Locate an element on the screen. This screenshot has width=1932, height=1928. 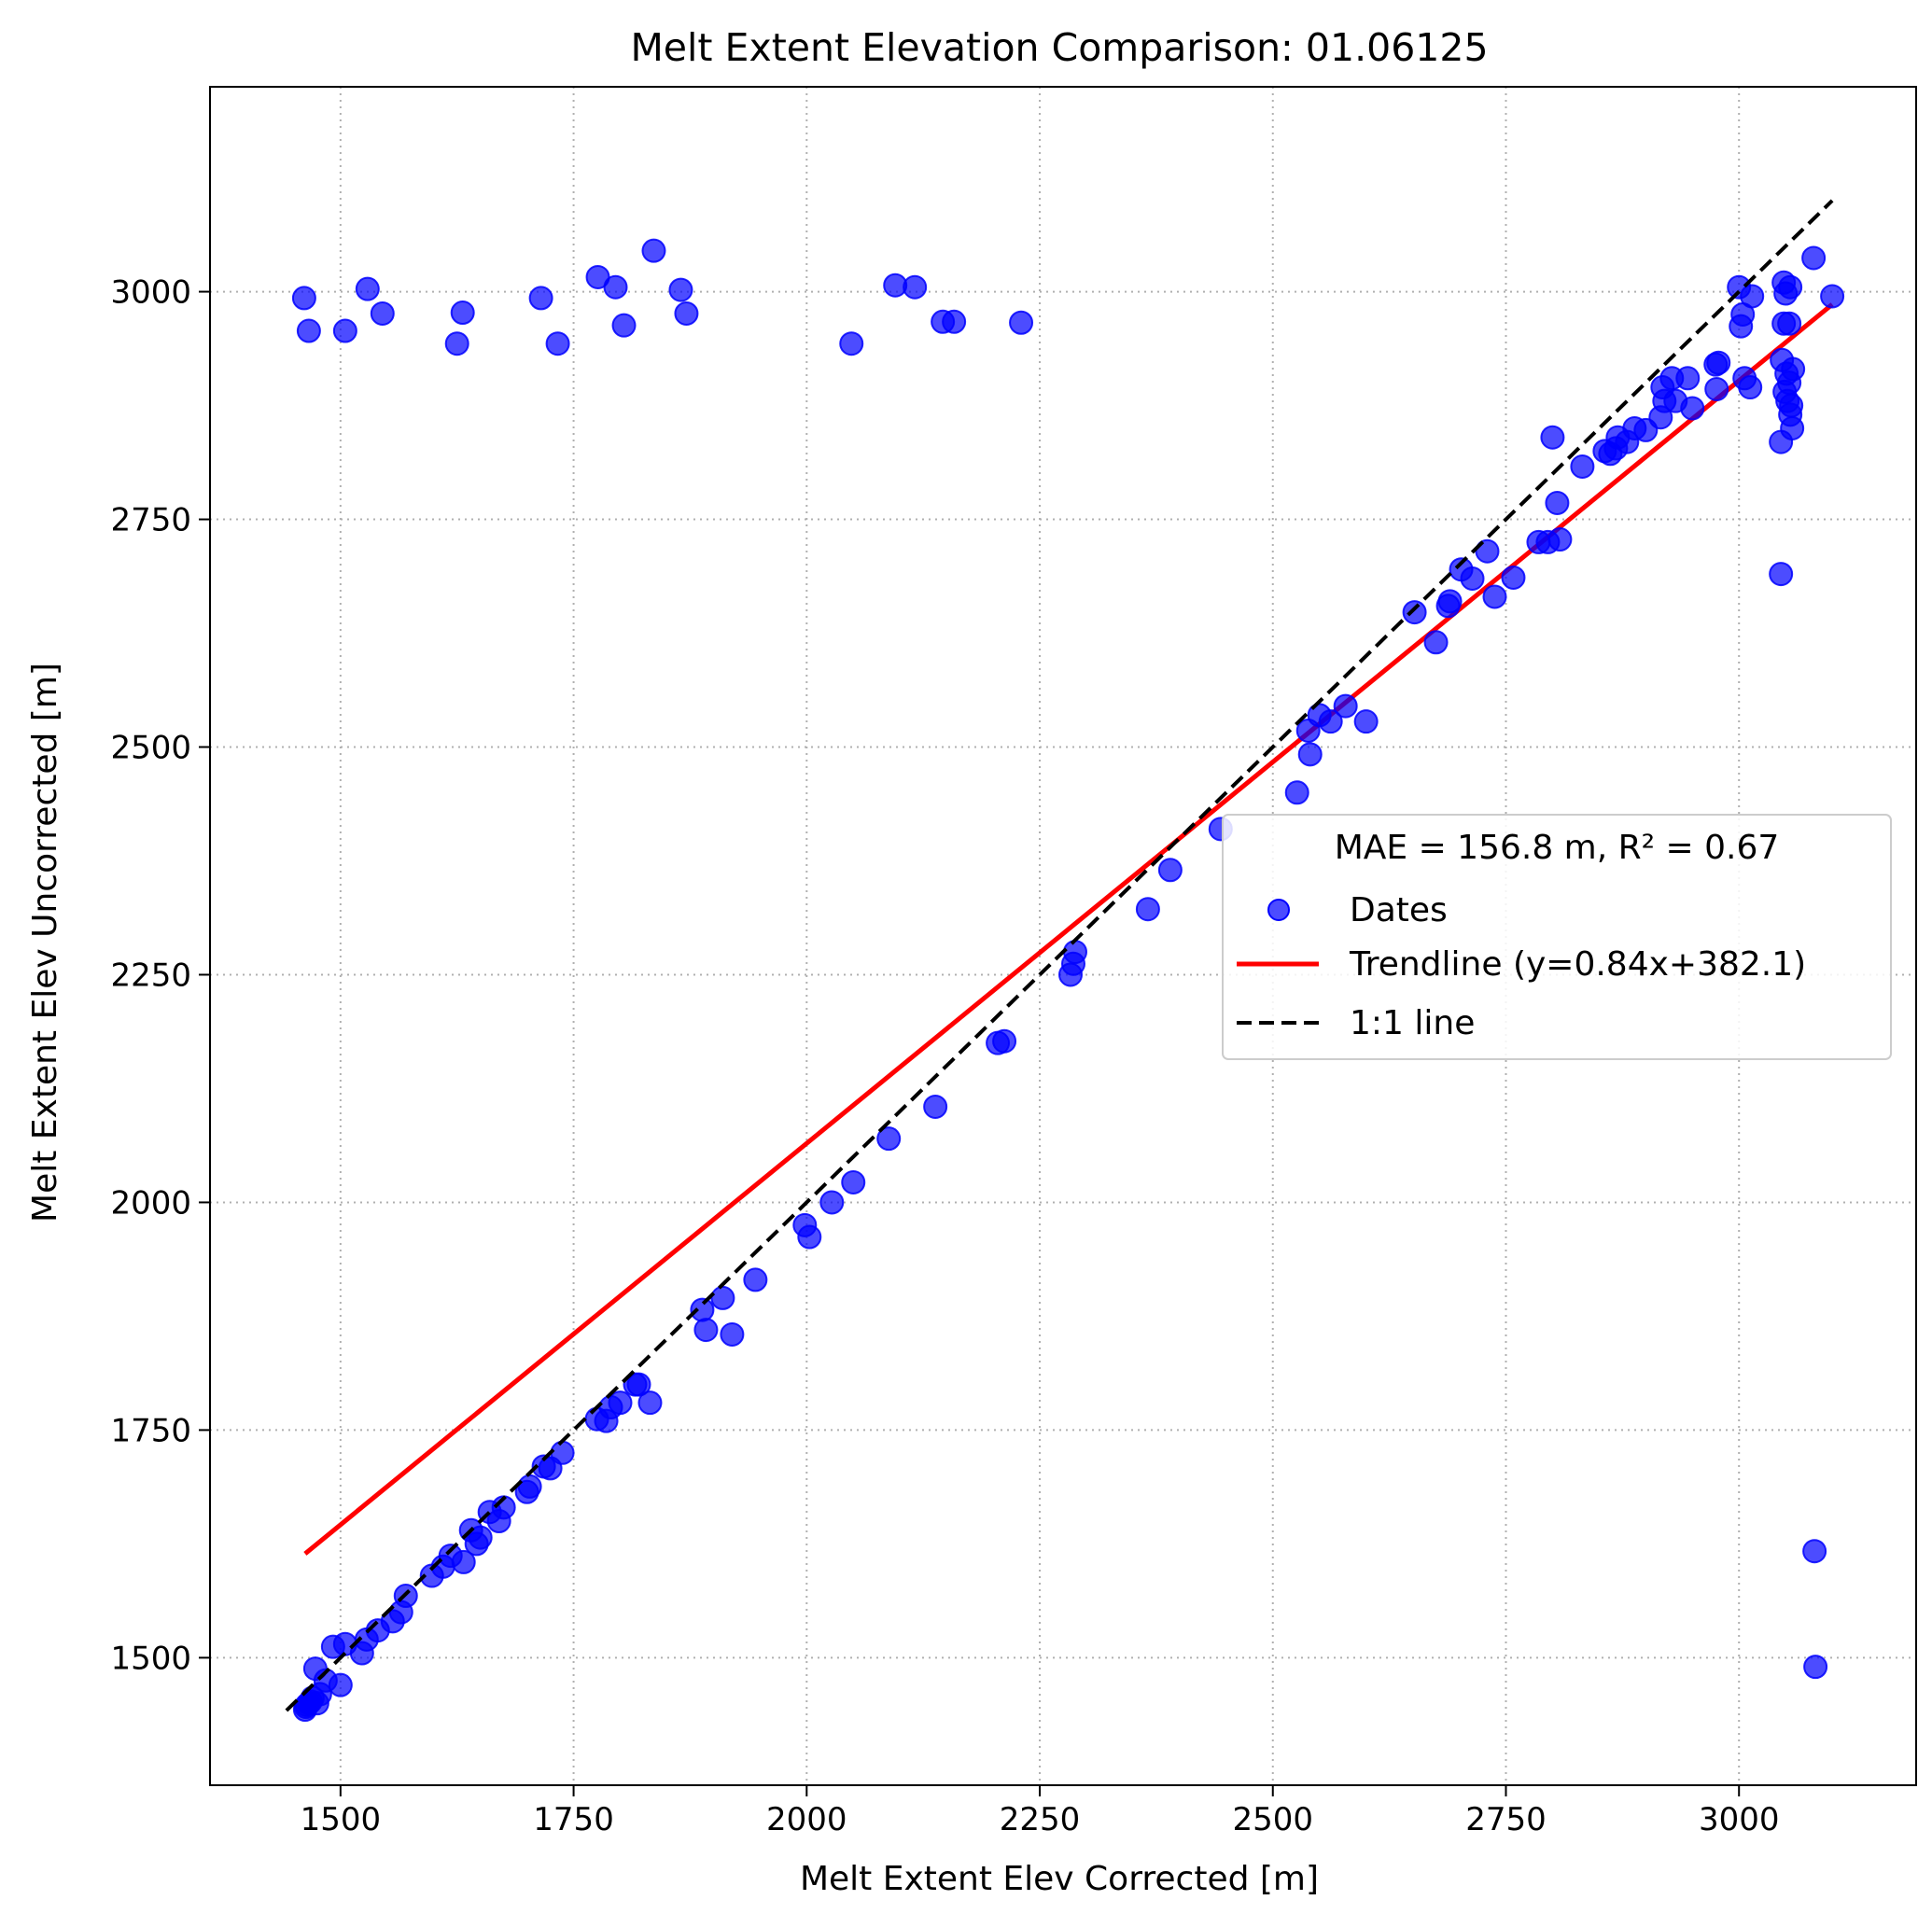
x-tick-label: 2750 is located at coordinates (1506, 1819).